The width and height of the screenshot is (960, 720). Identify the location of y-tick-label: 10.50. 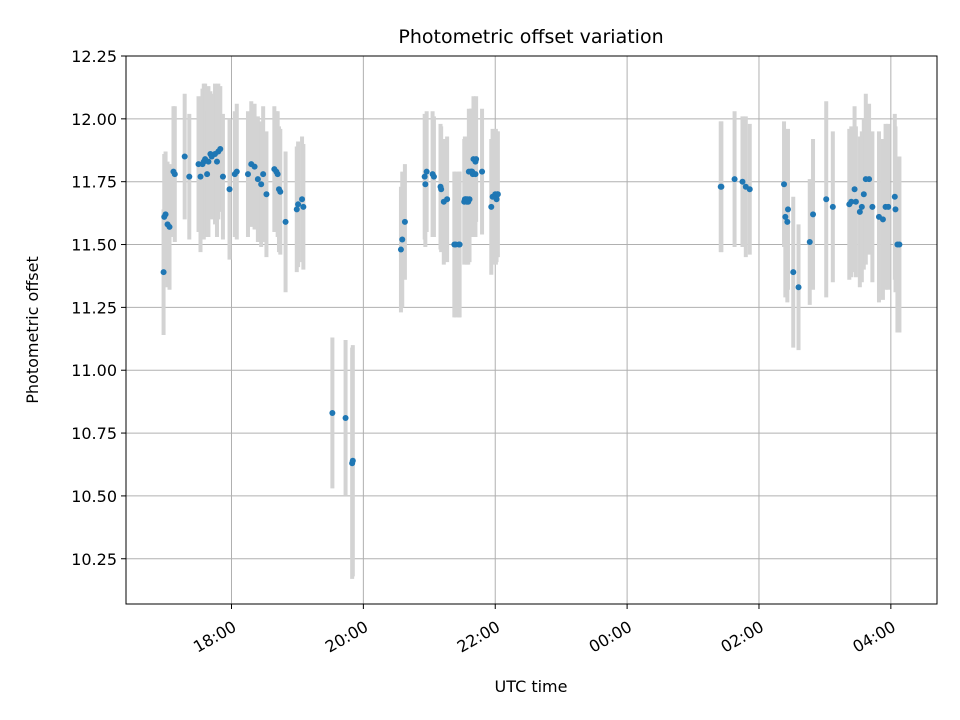
(94, 496).